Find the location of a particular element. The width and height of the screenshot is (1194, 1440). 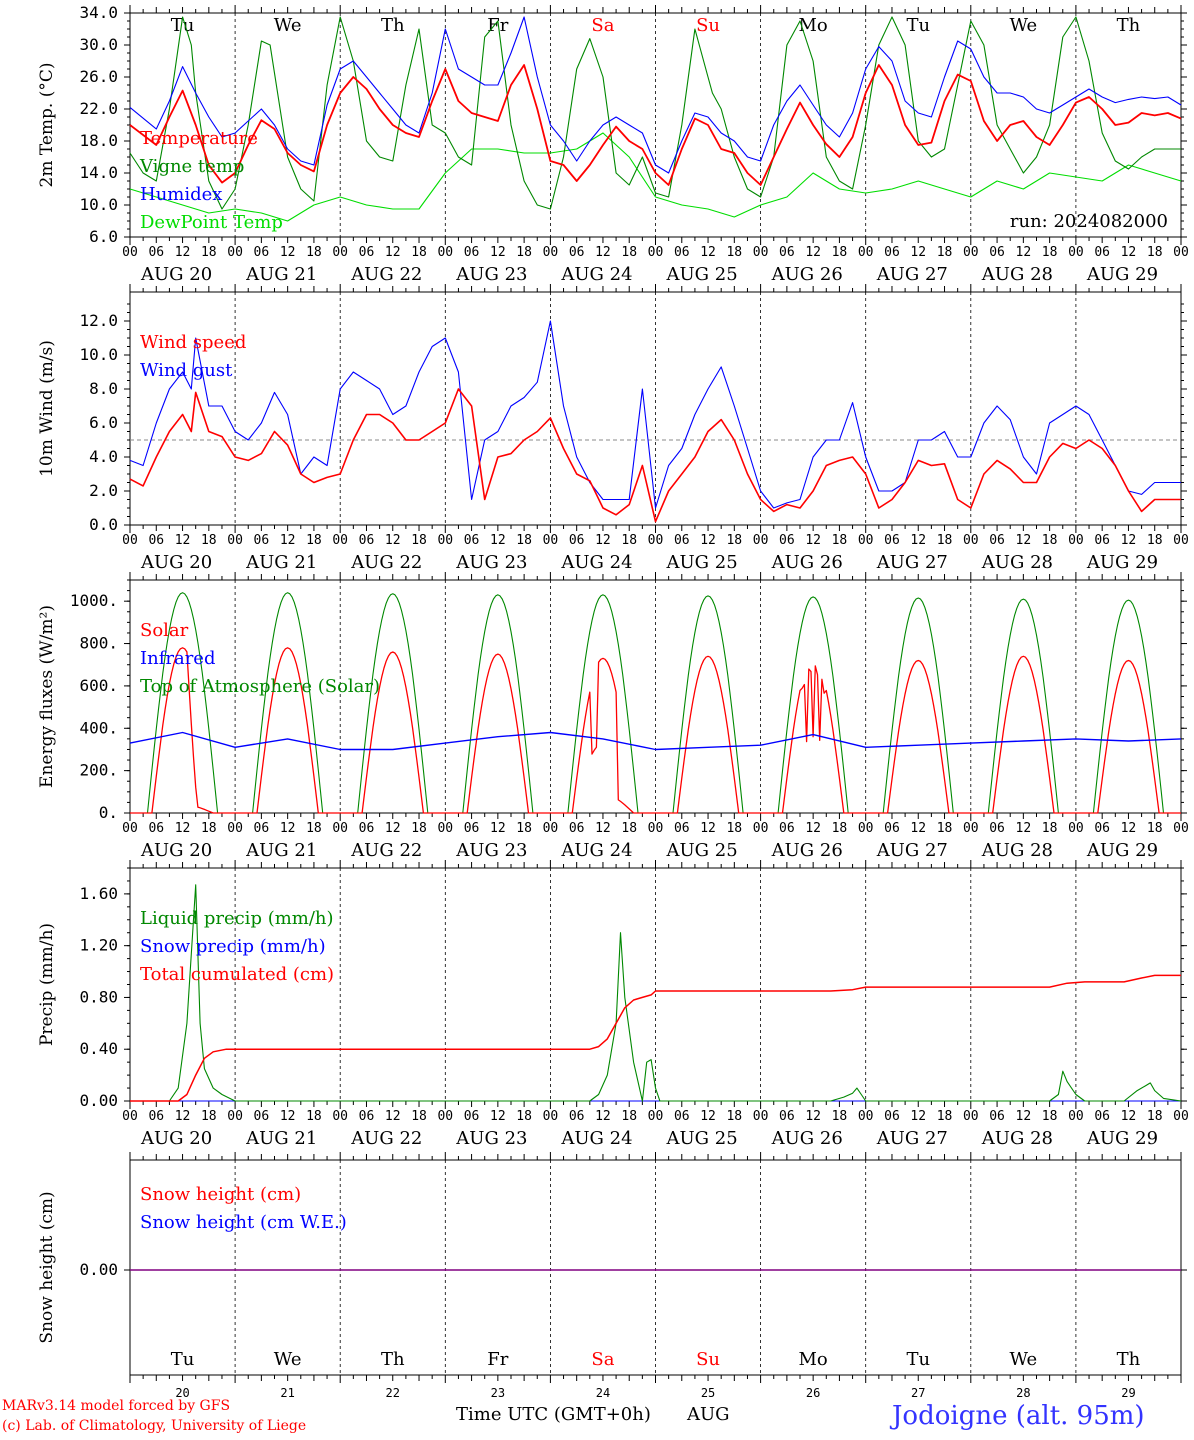

weekday-label: Sa is located at coordinates (602, 25).